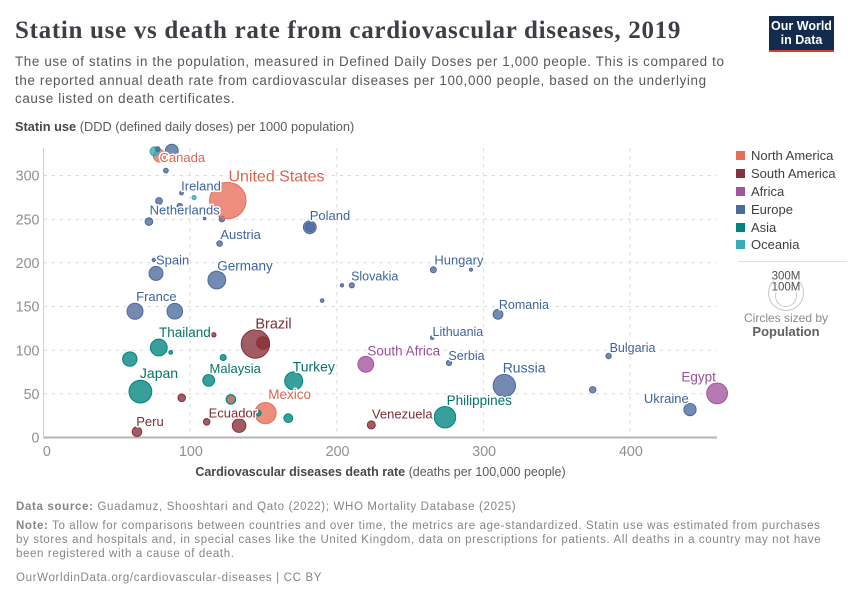 The width and height of the screenshot is (850, 600). Describe the element at coordinates (28, 220) in the screenshot. I see `svg-text: 250` at that location.